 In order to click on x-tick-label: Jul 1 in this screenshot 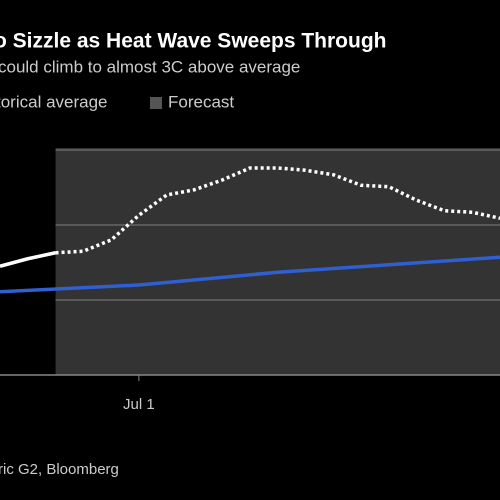, I will do `click(139, 404)`.